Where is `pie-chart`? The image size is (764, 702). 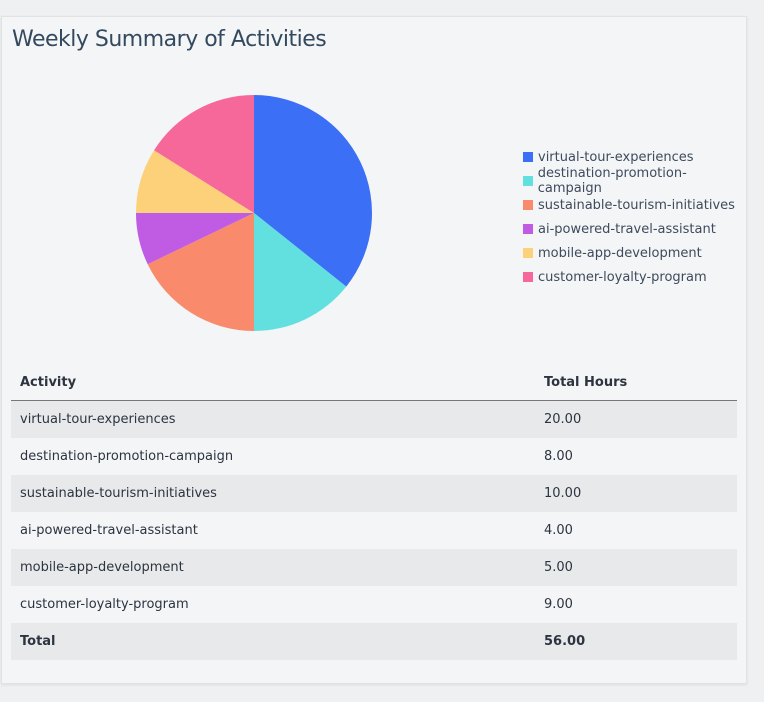
pie-chart is located at coordinates (254, 213).